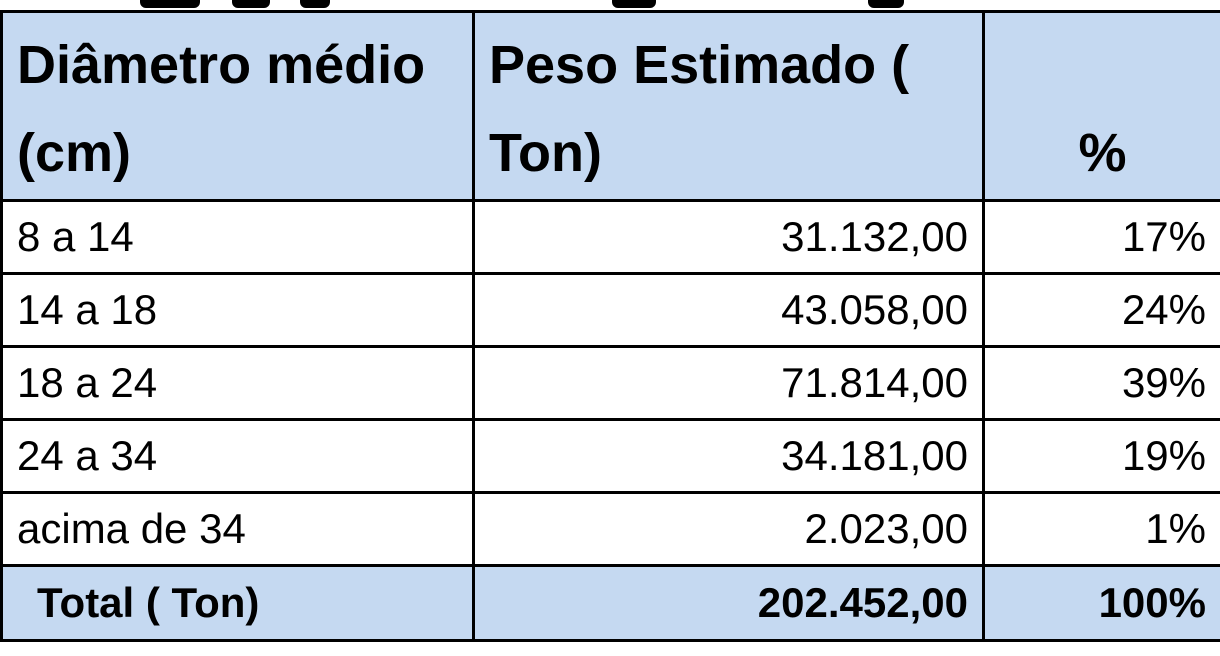  What do you see at coordinates (1101, 456) in the screenshot?
I see `cell-percent: 19%` at bounding box center [1101, 456].